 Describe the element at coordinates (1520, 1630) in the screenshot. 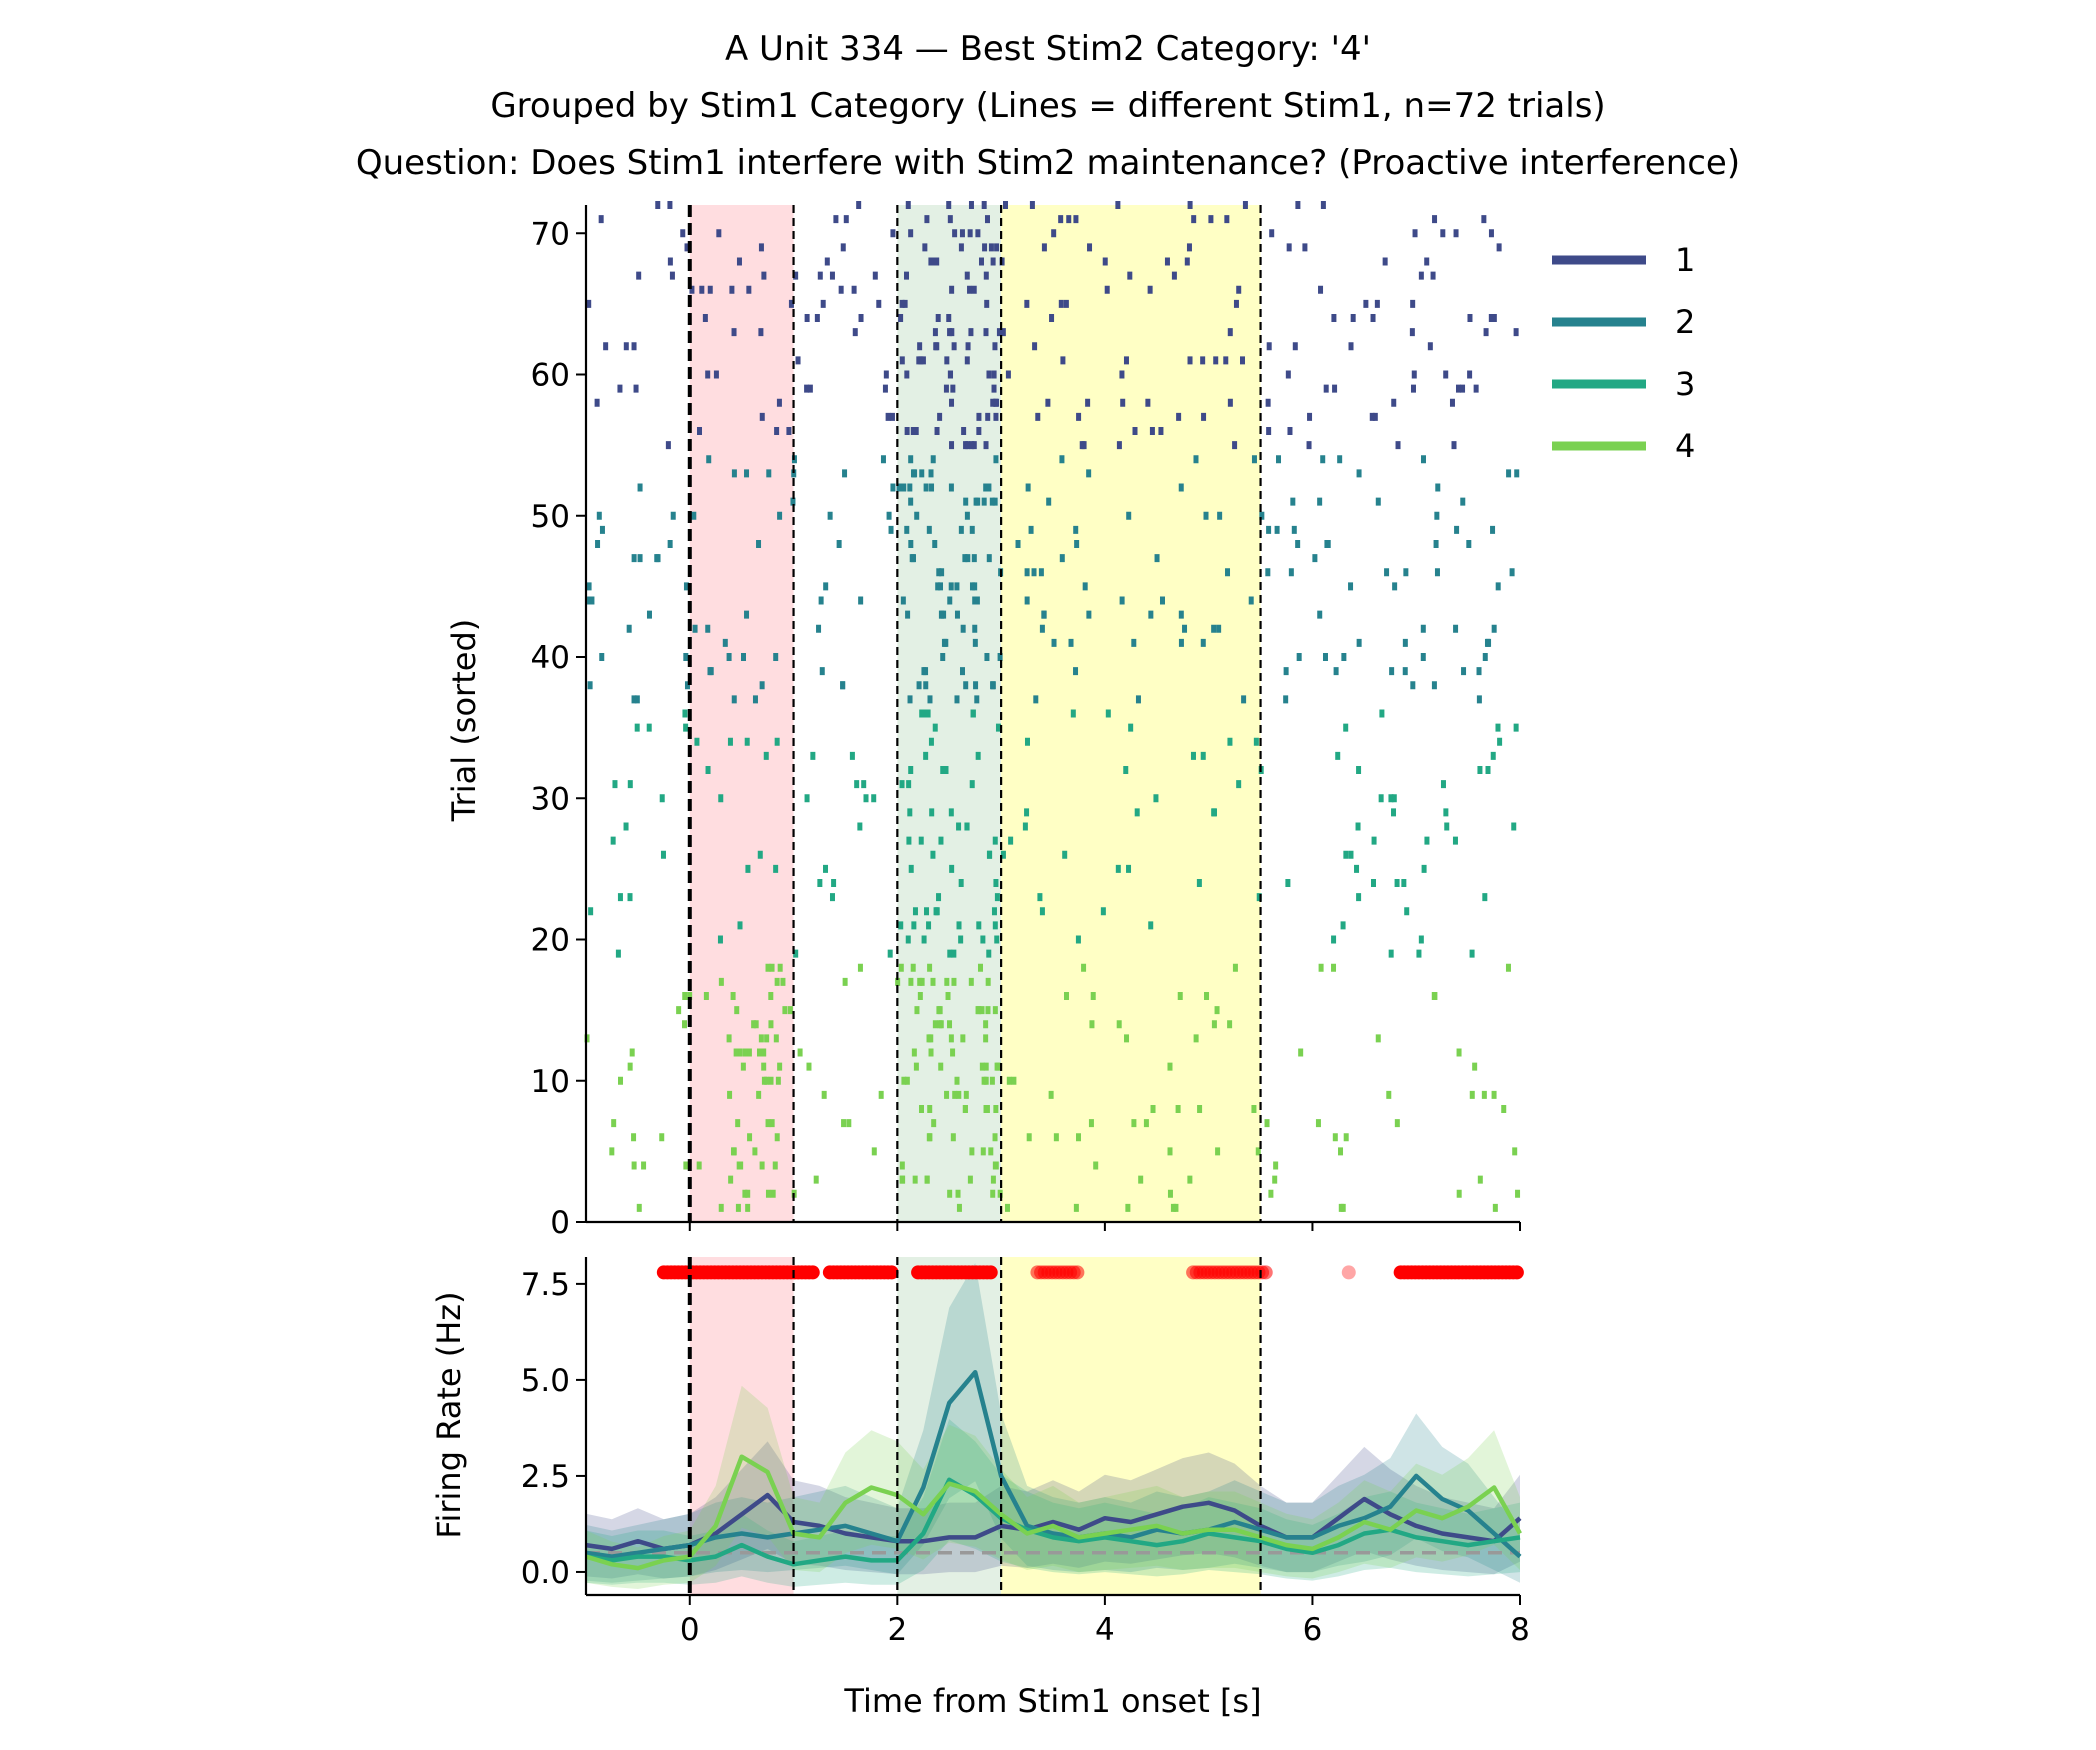

I see `rate-x-tick-label: 8` at that location.